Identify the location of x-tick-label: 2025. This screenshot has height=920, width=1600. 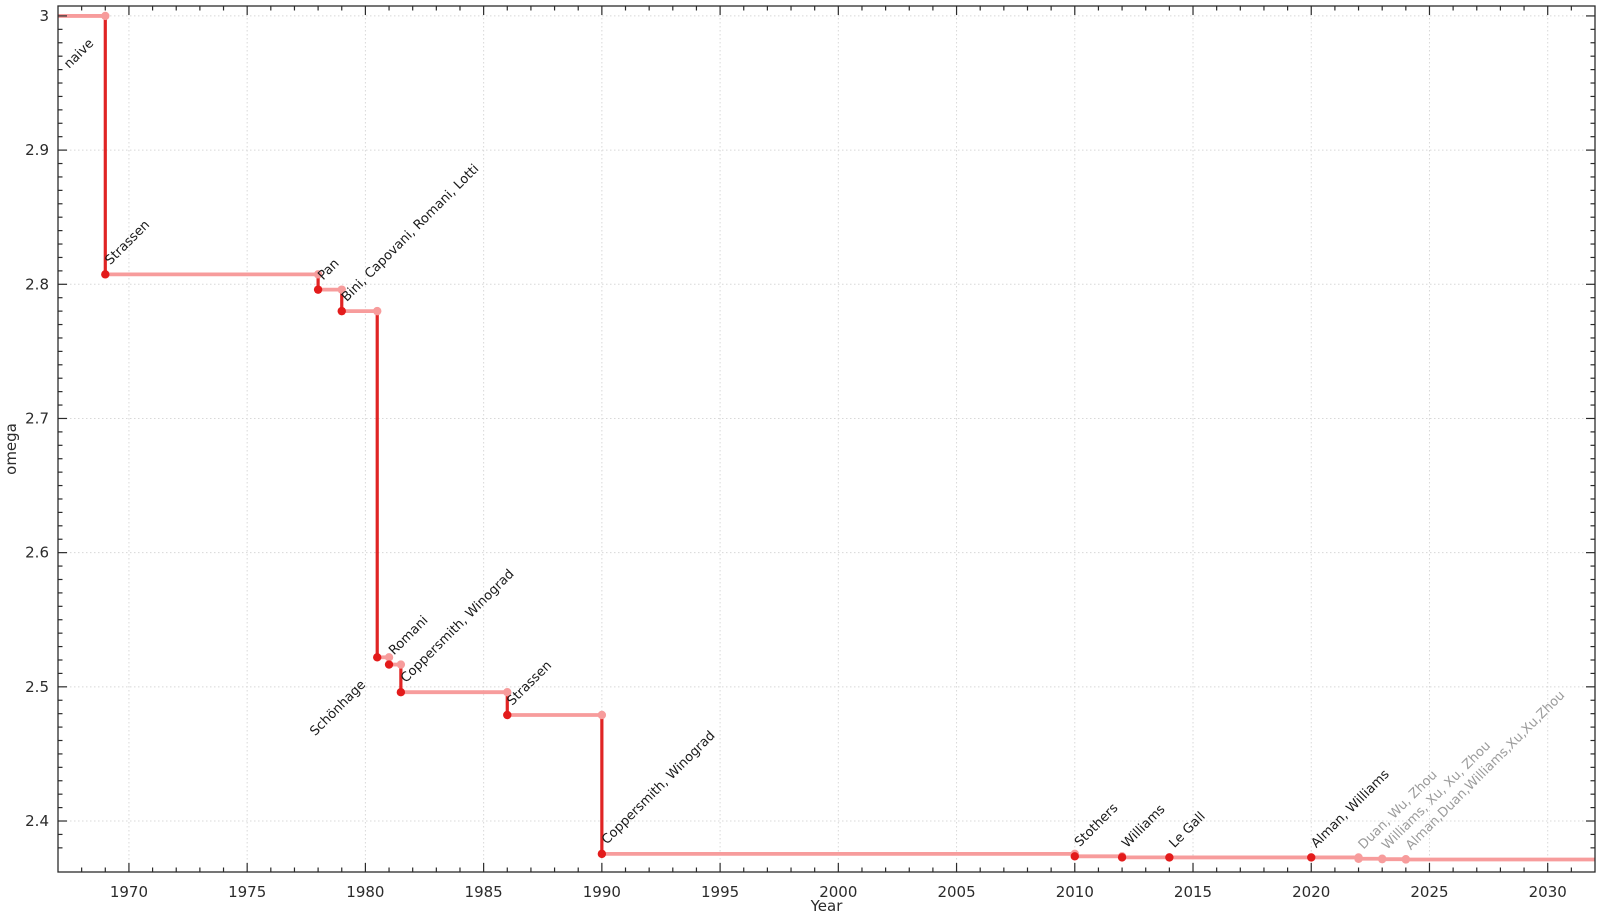
(1429, 892).